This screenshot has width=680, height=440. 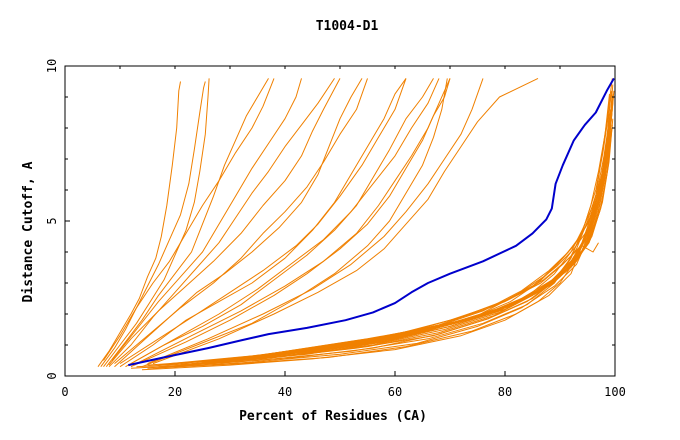 I want to click on x-tick-label: 40, so click(x=285, y=392).